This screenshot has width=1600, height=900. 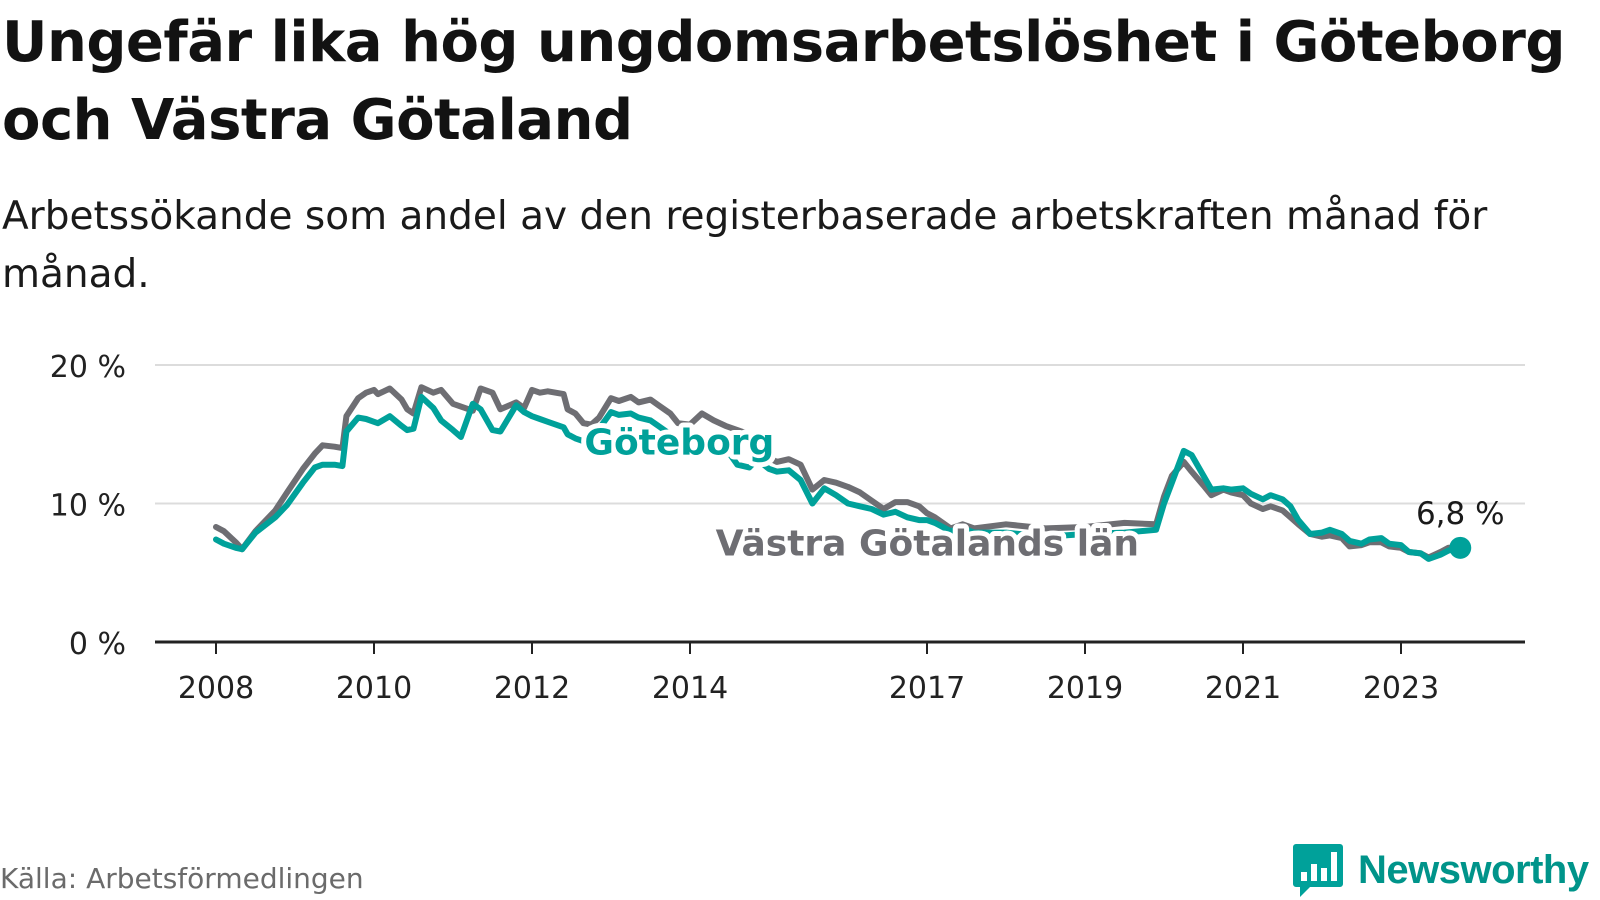 What do you see at coordinates (532, 688) in the screenshot?
I see `x-tick-label: 2012` at bounding box center [532, 688].